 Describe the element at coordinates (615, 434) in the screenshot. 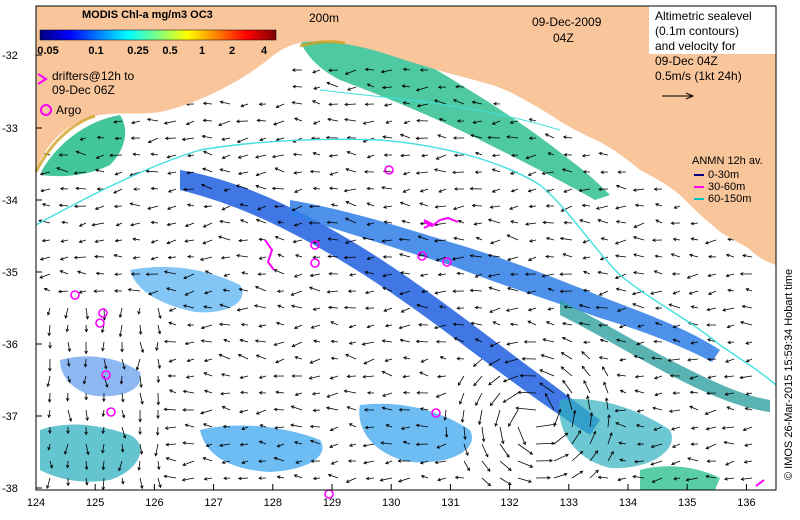

I see `chl-patch-south-east` at that location.